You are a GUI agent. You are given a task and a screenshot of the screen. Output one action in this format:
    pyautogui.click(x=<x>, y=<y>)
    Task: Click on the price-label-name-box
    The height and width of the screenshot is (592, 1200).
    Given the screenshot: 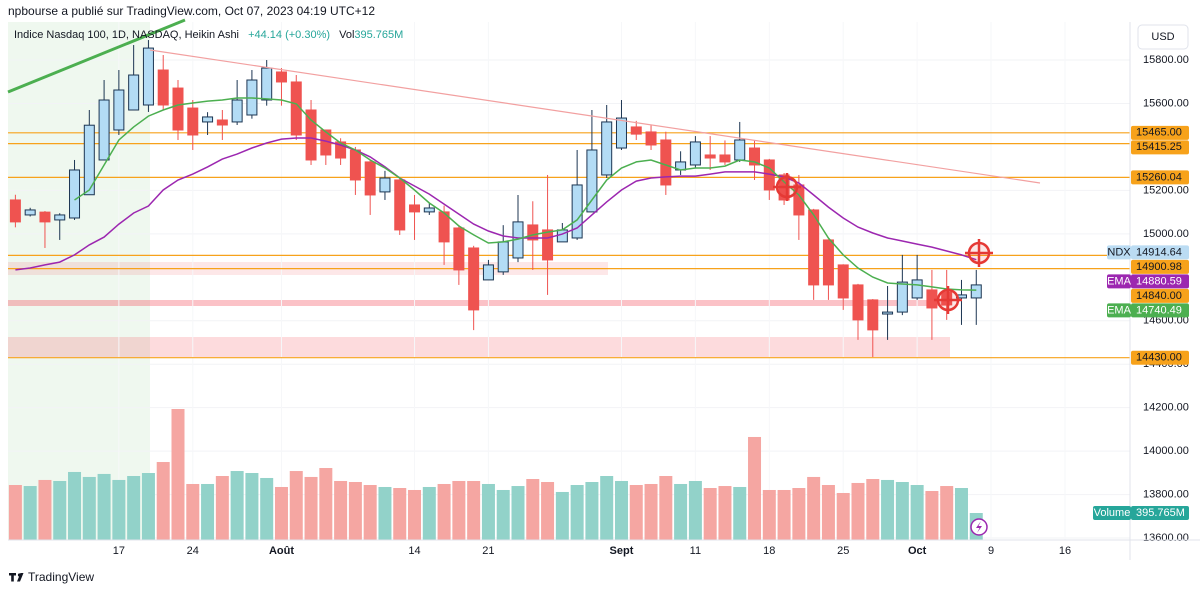 What is the action you would take?
    pyautogui.click(x=1119, y=252)
    